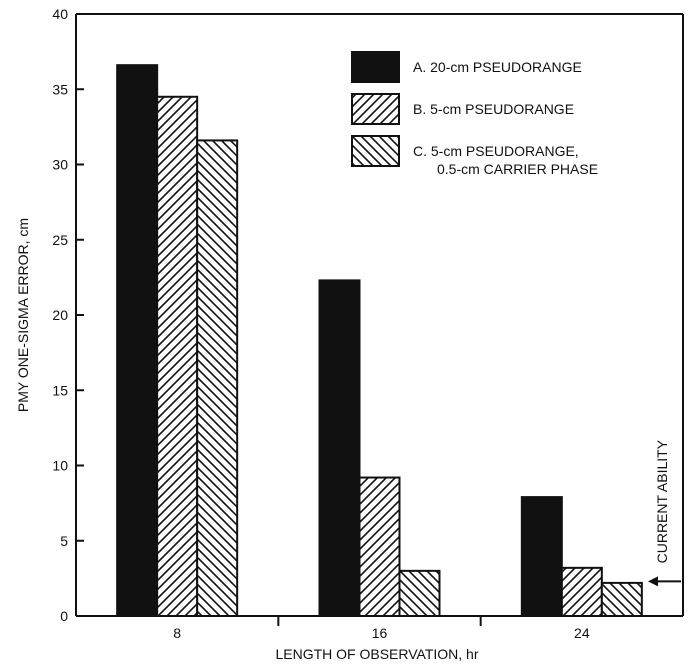 The height and width of the screenshot is (669, 694). I want to click on y-tick-label: 10, so click(60, 466).